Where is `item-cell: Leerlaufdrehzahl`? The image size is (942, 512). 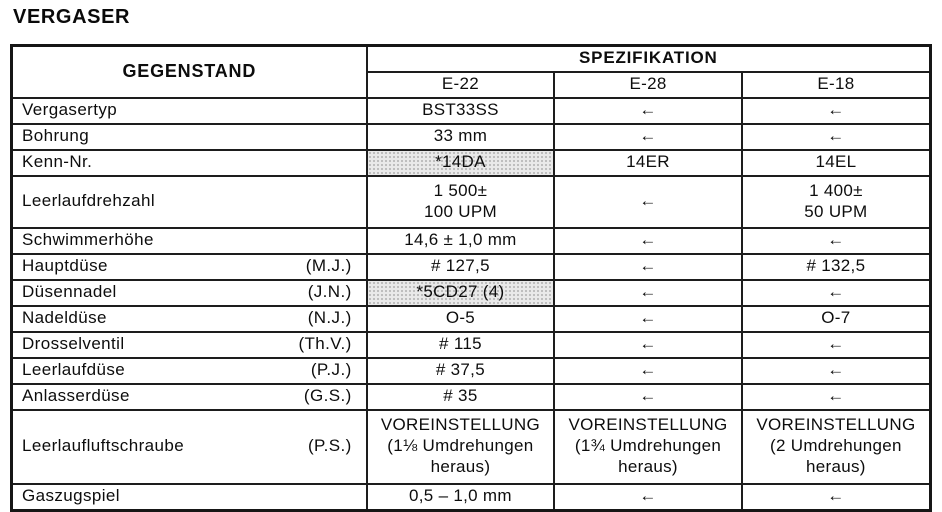
item-cell: Leerlaufdrehzahl is located at coordinates (189, 201).